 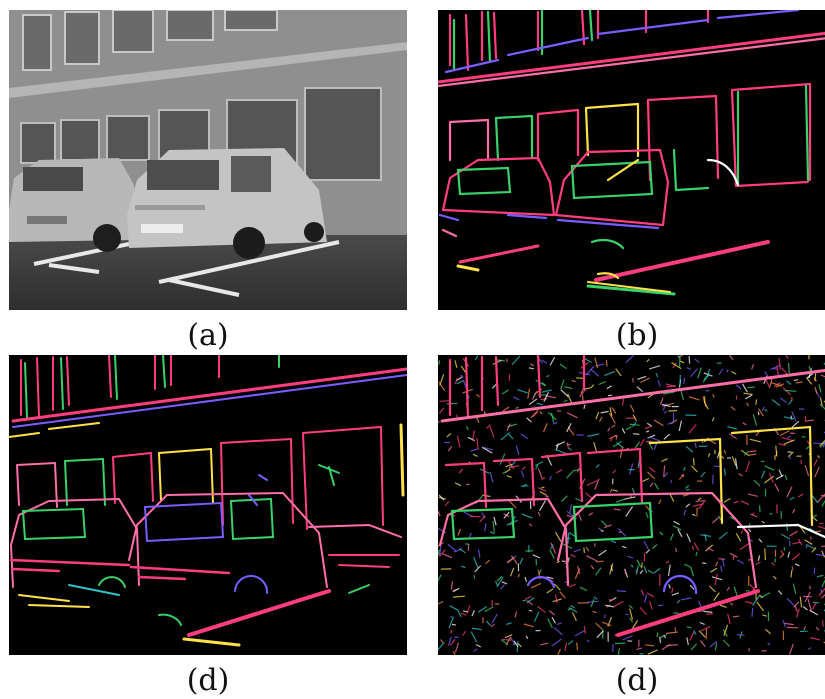 I want to click on caption-b: (b), so click(x=631, y=336).